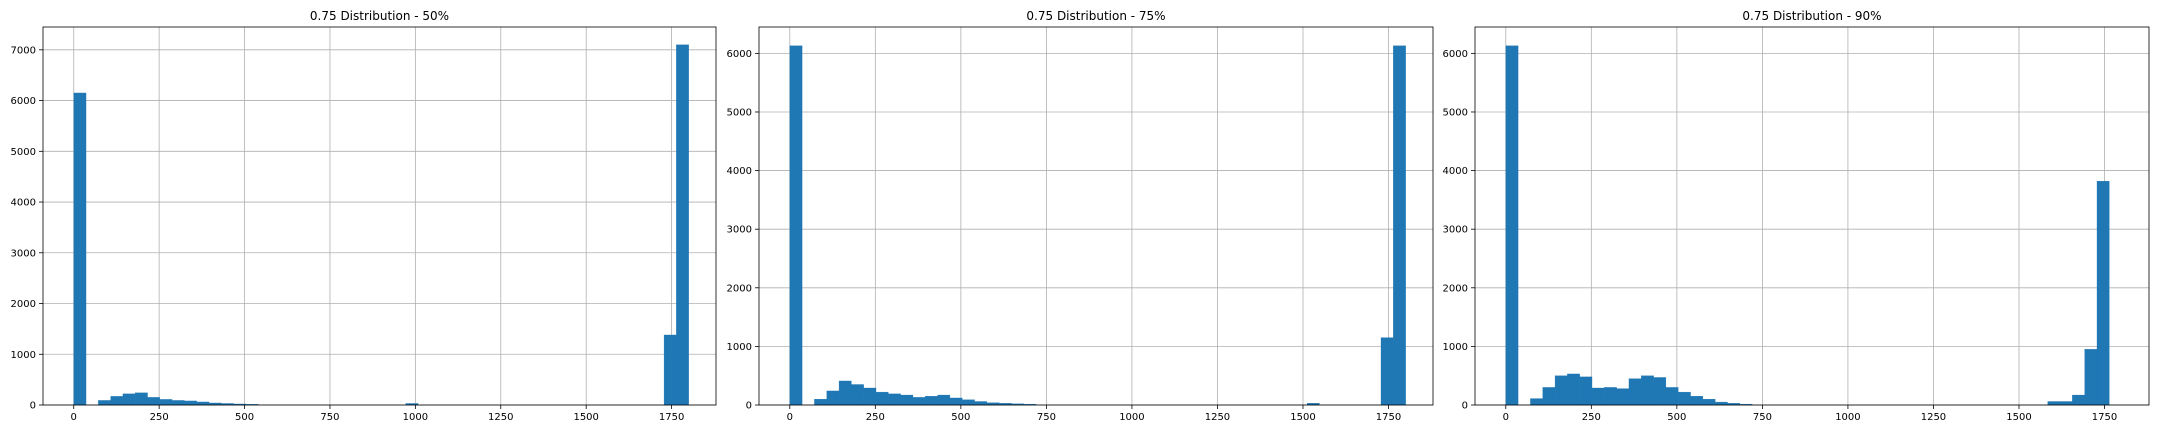 This screenshot has width=2160, height=432. Describe the element at coordinates (1811, 16) in the screenshot. I see `chart-title: 0.75 Distribution - 90%` at that location.